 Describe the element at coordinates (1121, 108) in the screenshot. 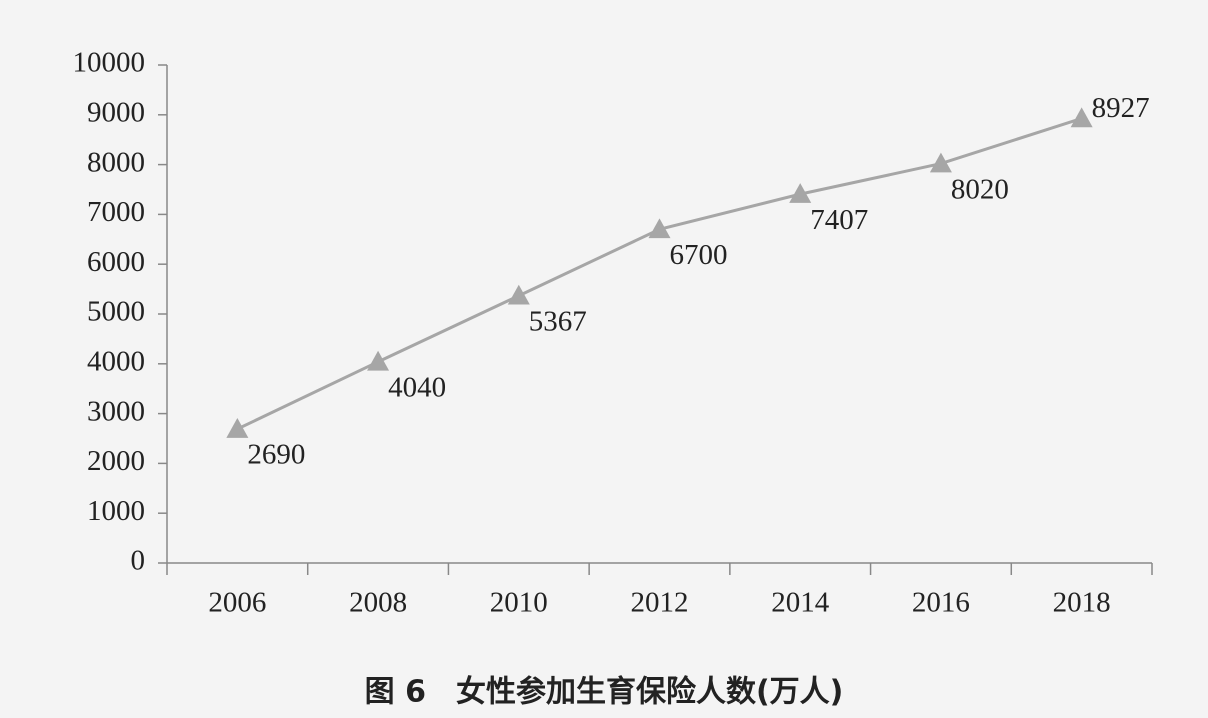

I see `data-label: 8927` at that location.